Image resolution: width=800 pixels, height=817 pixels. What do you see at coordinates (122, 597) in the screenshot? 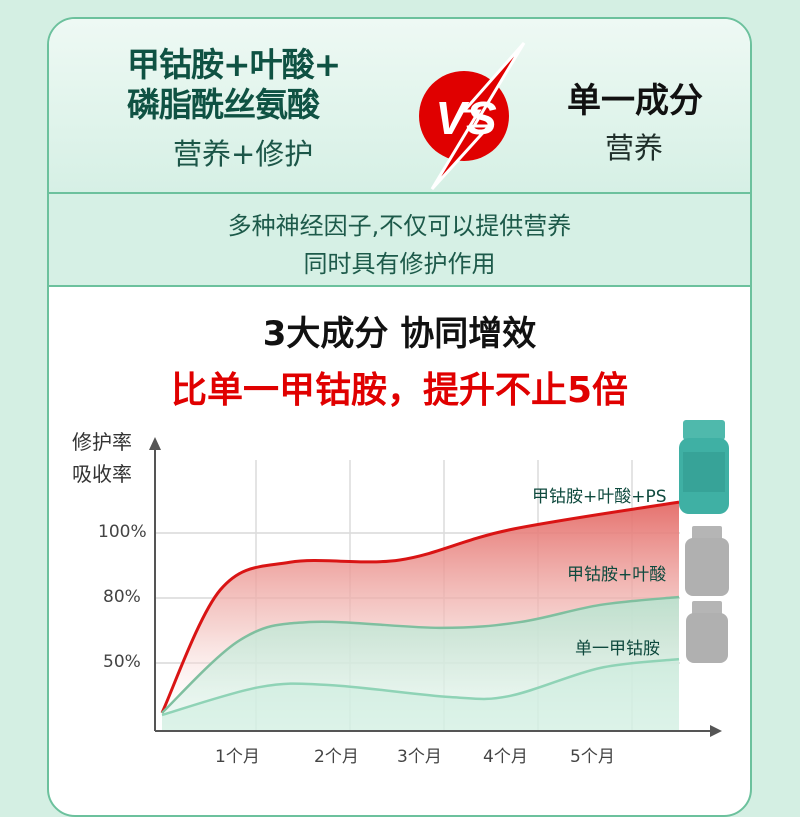
I see `y-tick-label: 80%` at bounding box center [122, 597].